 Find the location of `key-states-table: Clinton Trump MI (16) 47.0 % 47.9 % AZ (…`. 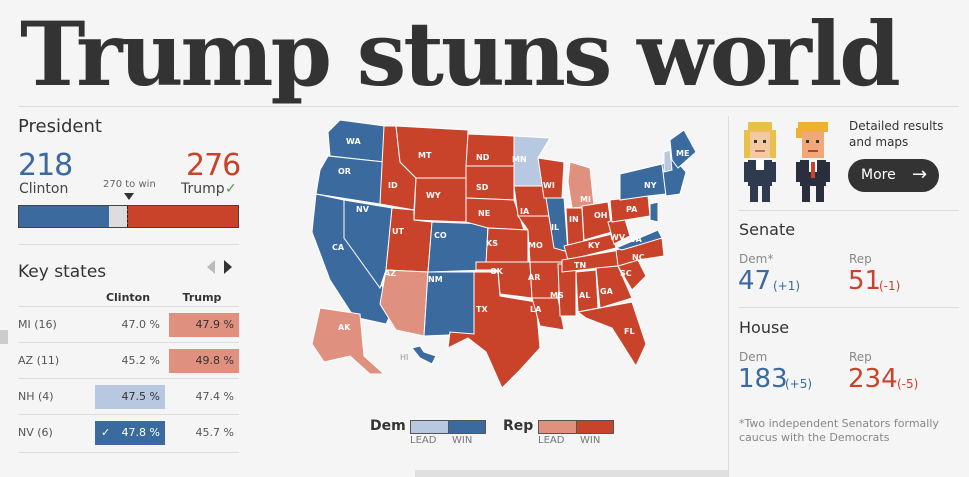

key-states-table: Clinton Trump MI (16) 47.0 % 47.9 % AZ (… is located at coordinates (128, 369).